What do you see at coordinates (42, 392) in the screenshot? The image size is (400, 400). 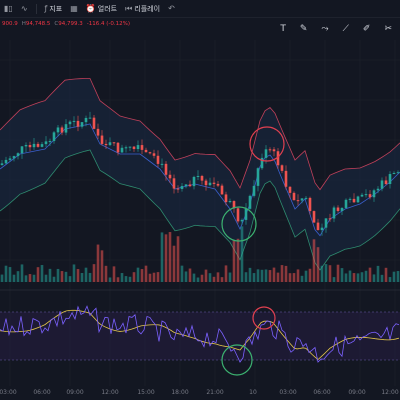 I see `time-axis-label: 06:00` at bounding box center [42, 392].